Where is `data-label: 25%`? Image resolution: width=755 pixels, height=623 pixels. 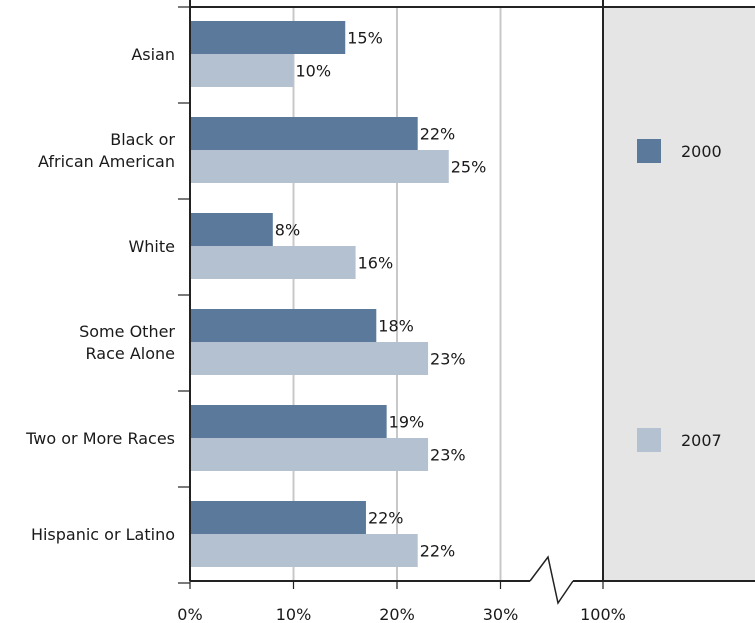 data-label: 25% is located at coordinates (469, 167).